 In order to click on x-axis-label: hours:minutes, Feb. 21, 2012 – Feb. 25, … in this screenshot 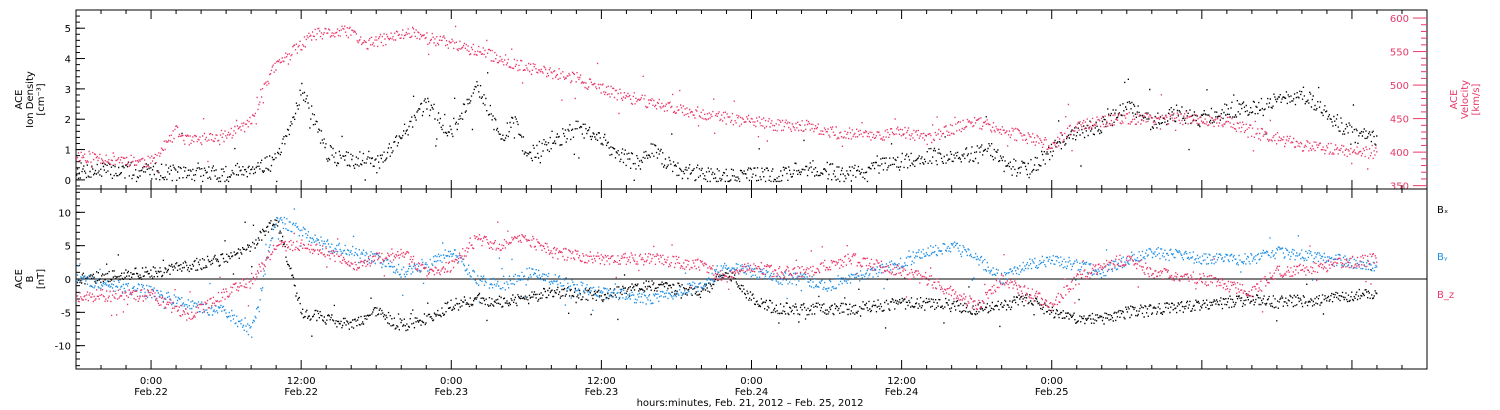, I will do `click(750, 403)`.